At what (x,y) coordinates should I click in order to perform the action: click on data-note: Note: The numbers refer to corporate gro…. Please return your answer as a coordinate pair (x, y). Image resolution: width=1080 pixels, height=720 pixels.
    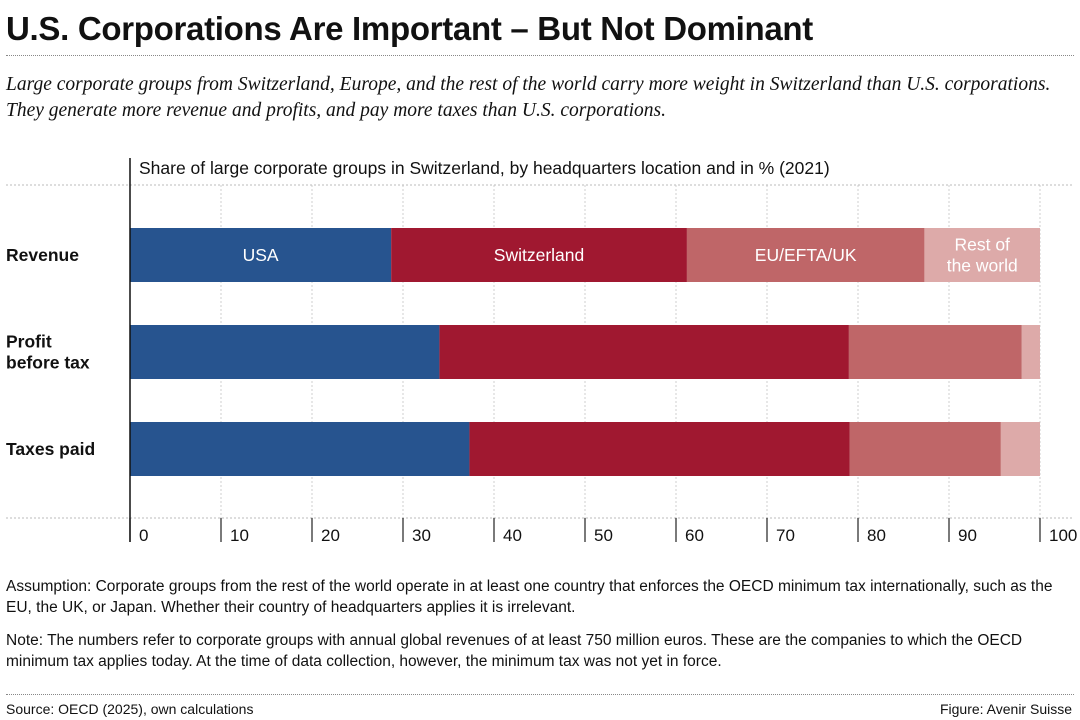
    Looking at the image, I should click on (514, 651).